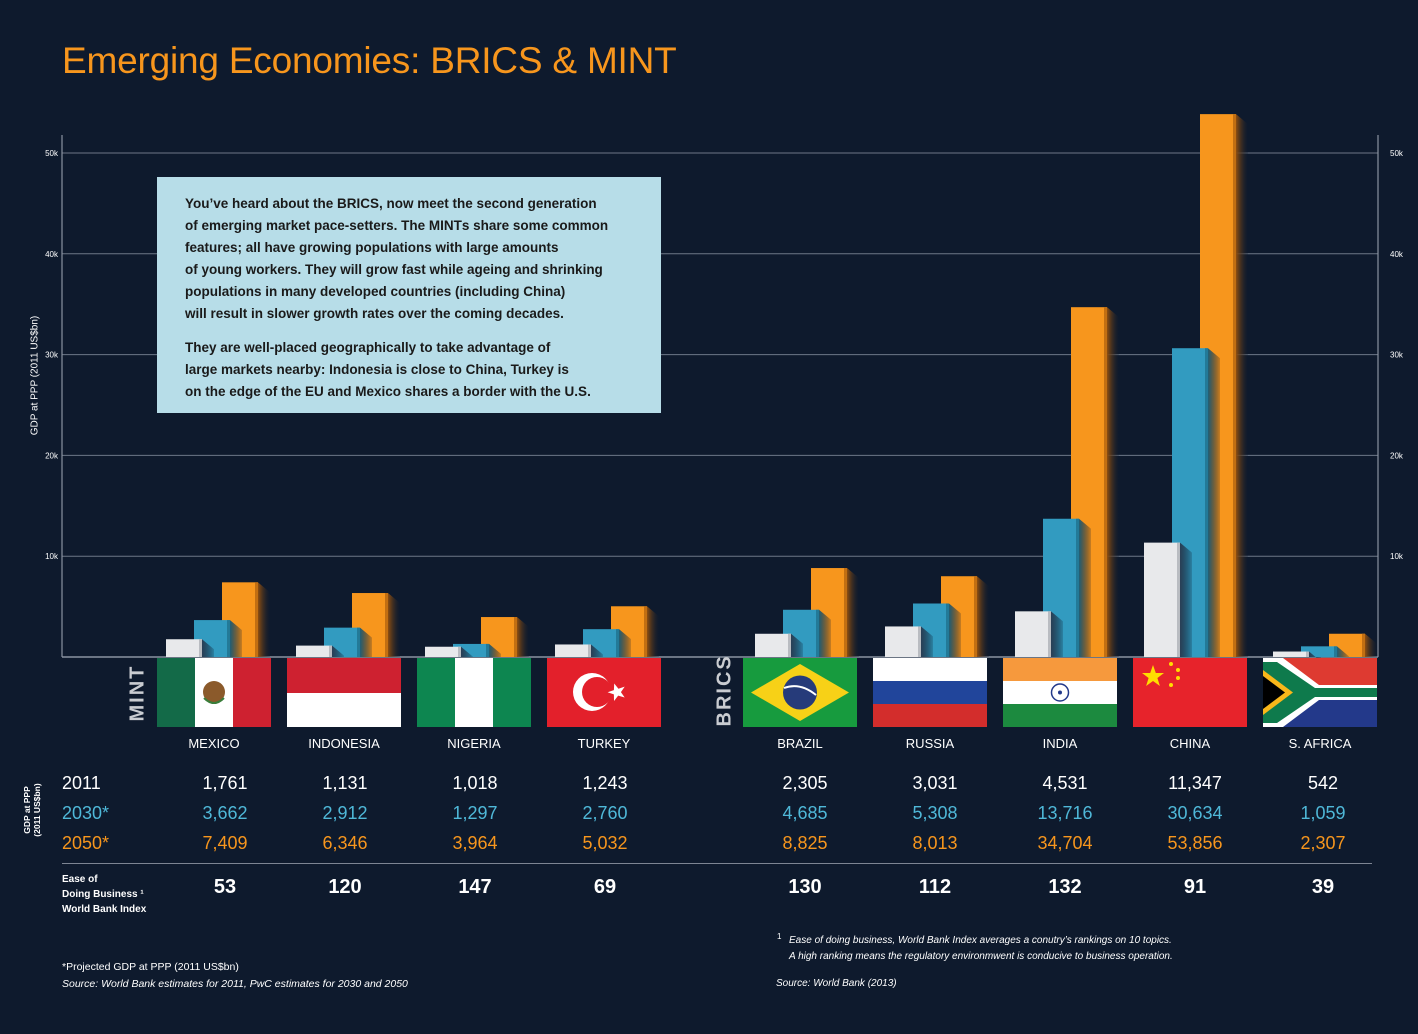  I want to click on gdp-value-2050: 2,307, so click(1323, 843).